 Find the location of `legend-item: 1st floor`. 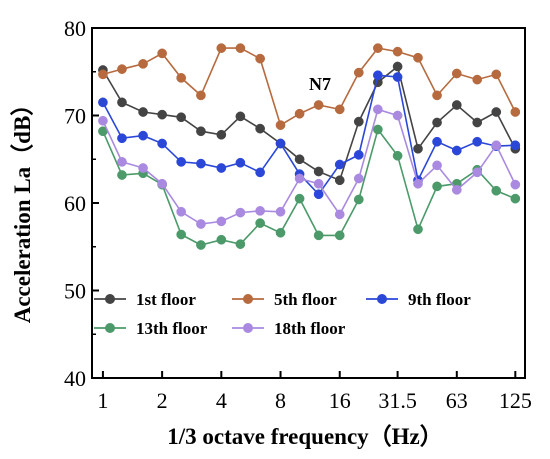

legend-item: 1st floor is located at coordinates (145, 299).